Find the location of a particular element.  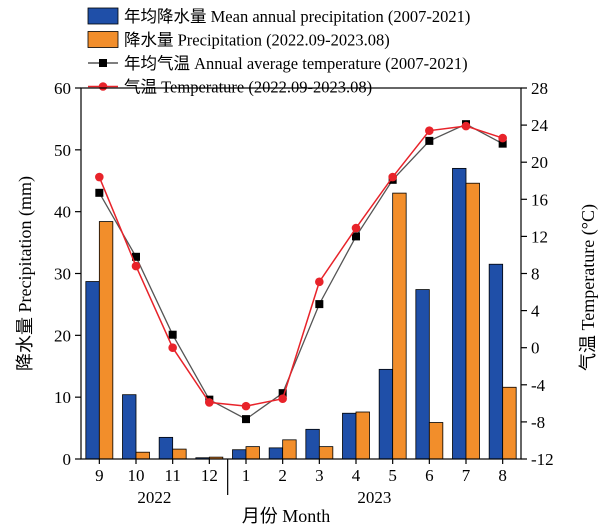

y-left-tick-label: 60 is located at coordinates (62, 88).